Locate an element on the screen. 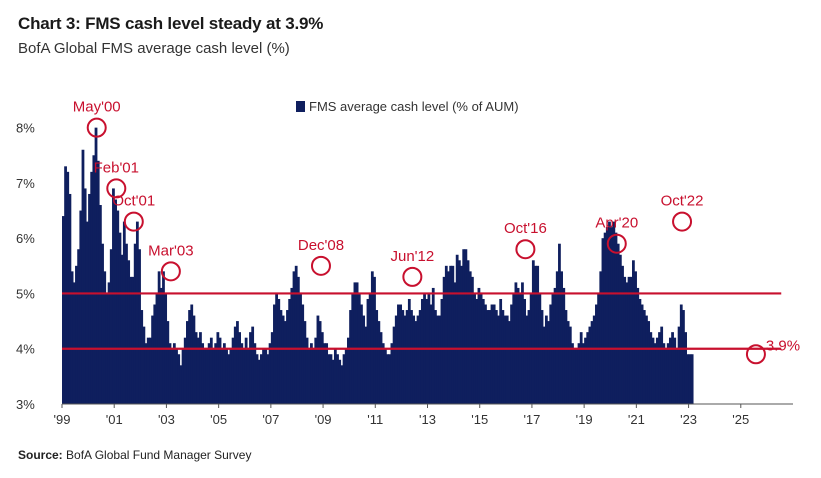  y-tick-label: 6% is located at coordinates (25, 238).